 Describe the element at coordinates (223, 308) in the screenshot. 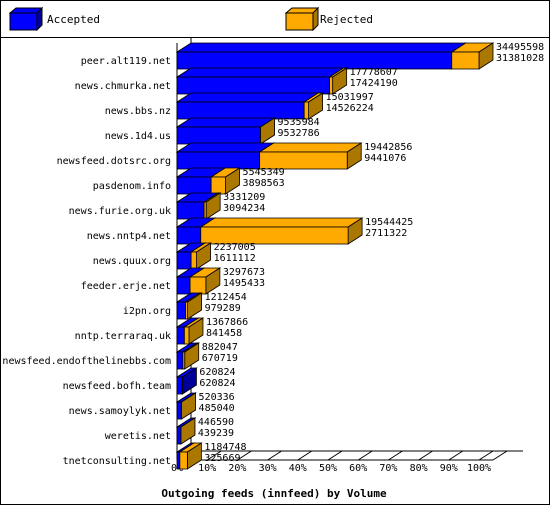

I see `data-label-accepted: 979289` at that location.